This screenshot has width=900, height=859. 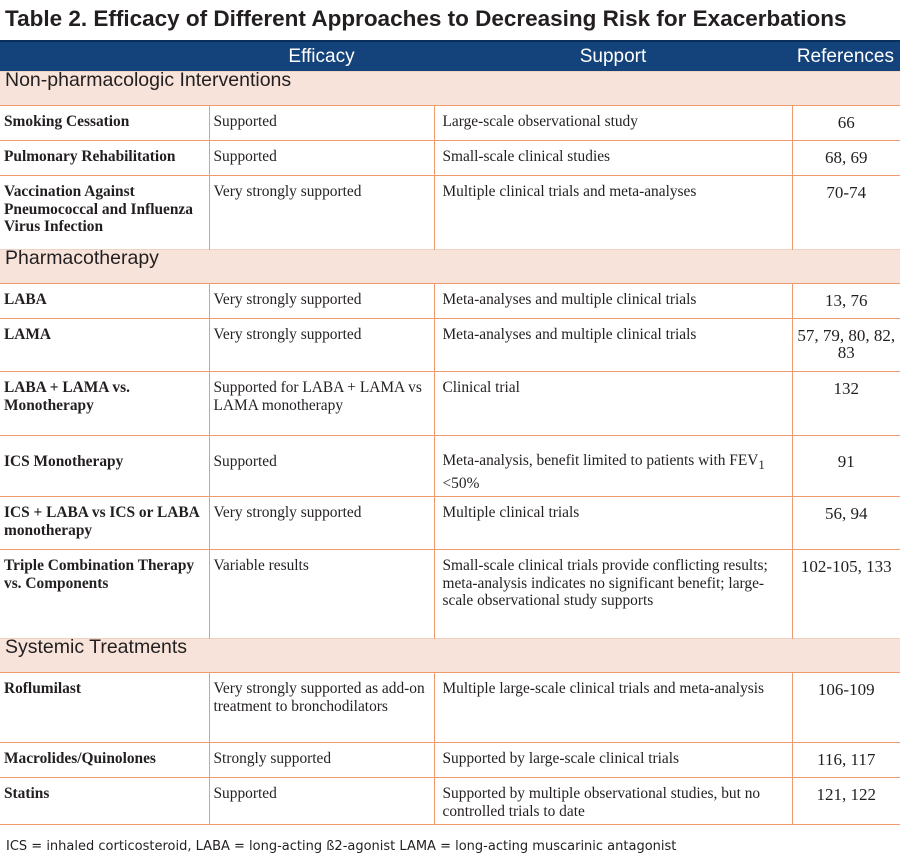 What do you see at coordinates (846, 56) in the screenshot?
I see `col-header-references: References` at bounding box center [846, 56].